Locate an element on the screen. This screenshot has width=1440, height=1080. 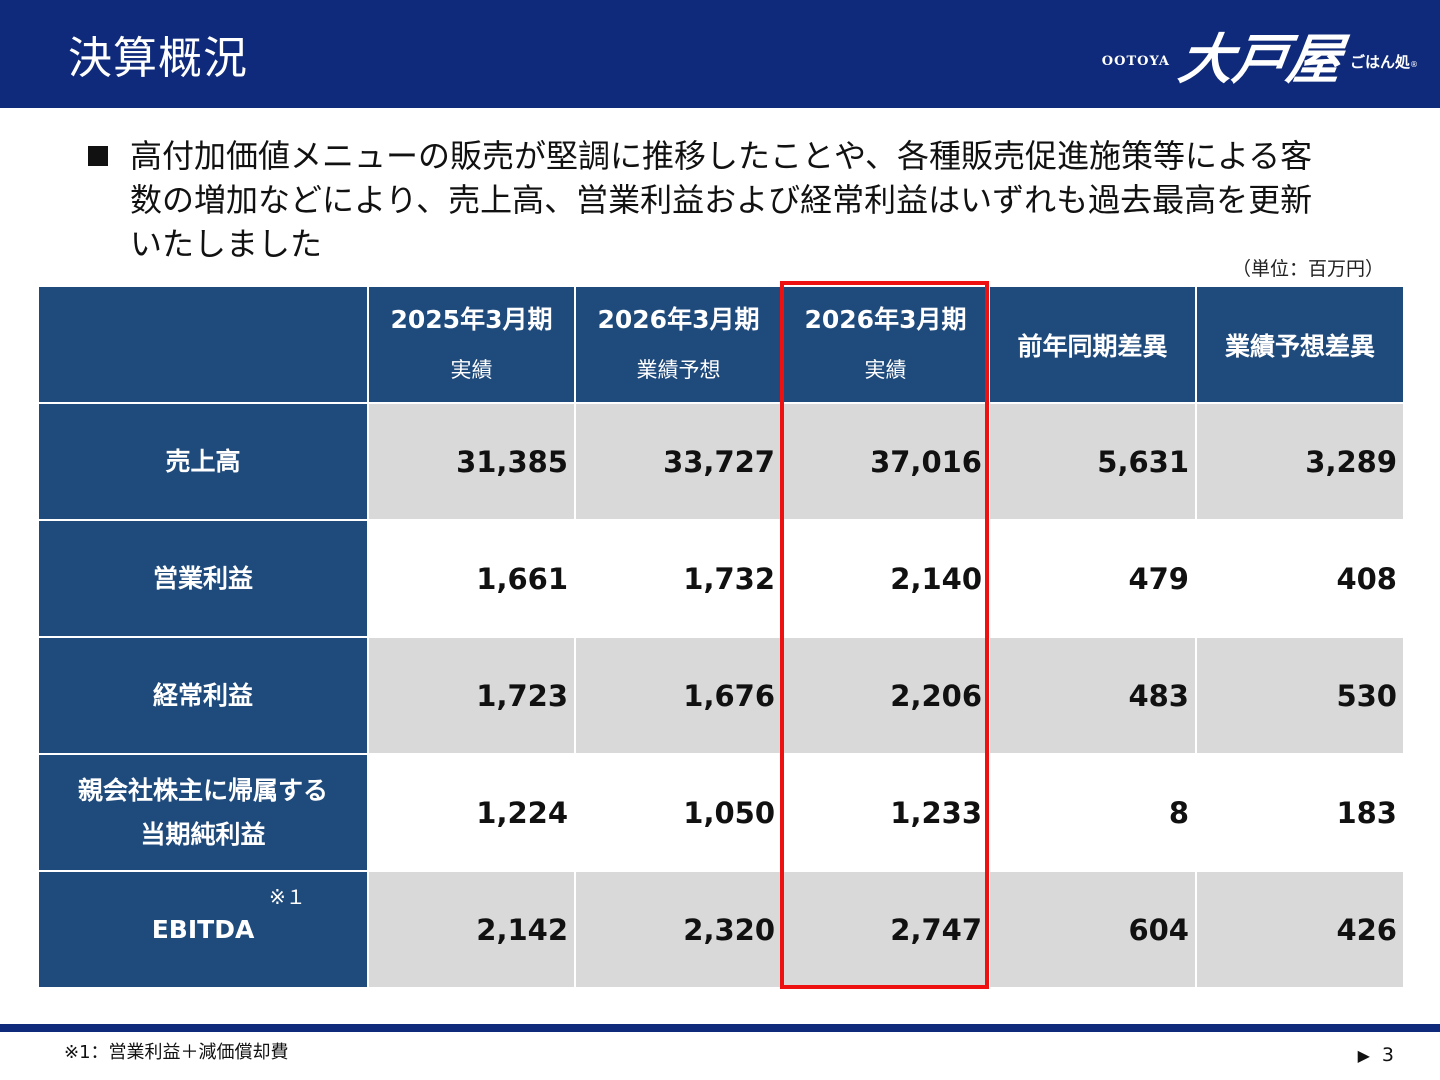
table-row: 売上高 31,385 33,727 37,016 5,631 3,289 is located at coordinates (721, 461).